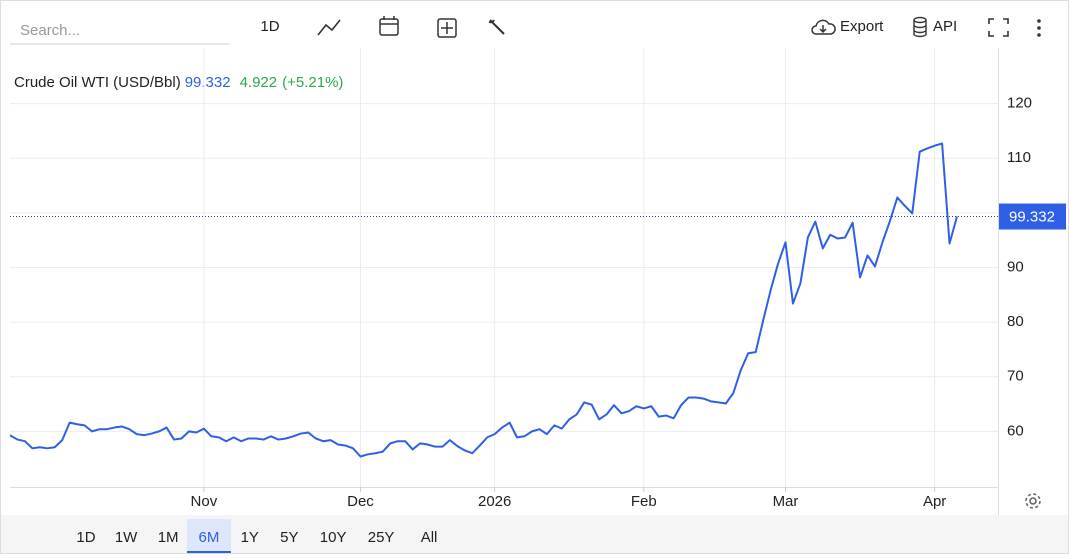 This screenshot has height=559, width=1069. What do you see at coordinates (389, 26) in the screenshot?
I see `calendar-icon` at bounding box center [389, 26].